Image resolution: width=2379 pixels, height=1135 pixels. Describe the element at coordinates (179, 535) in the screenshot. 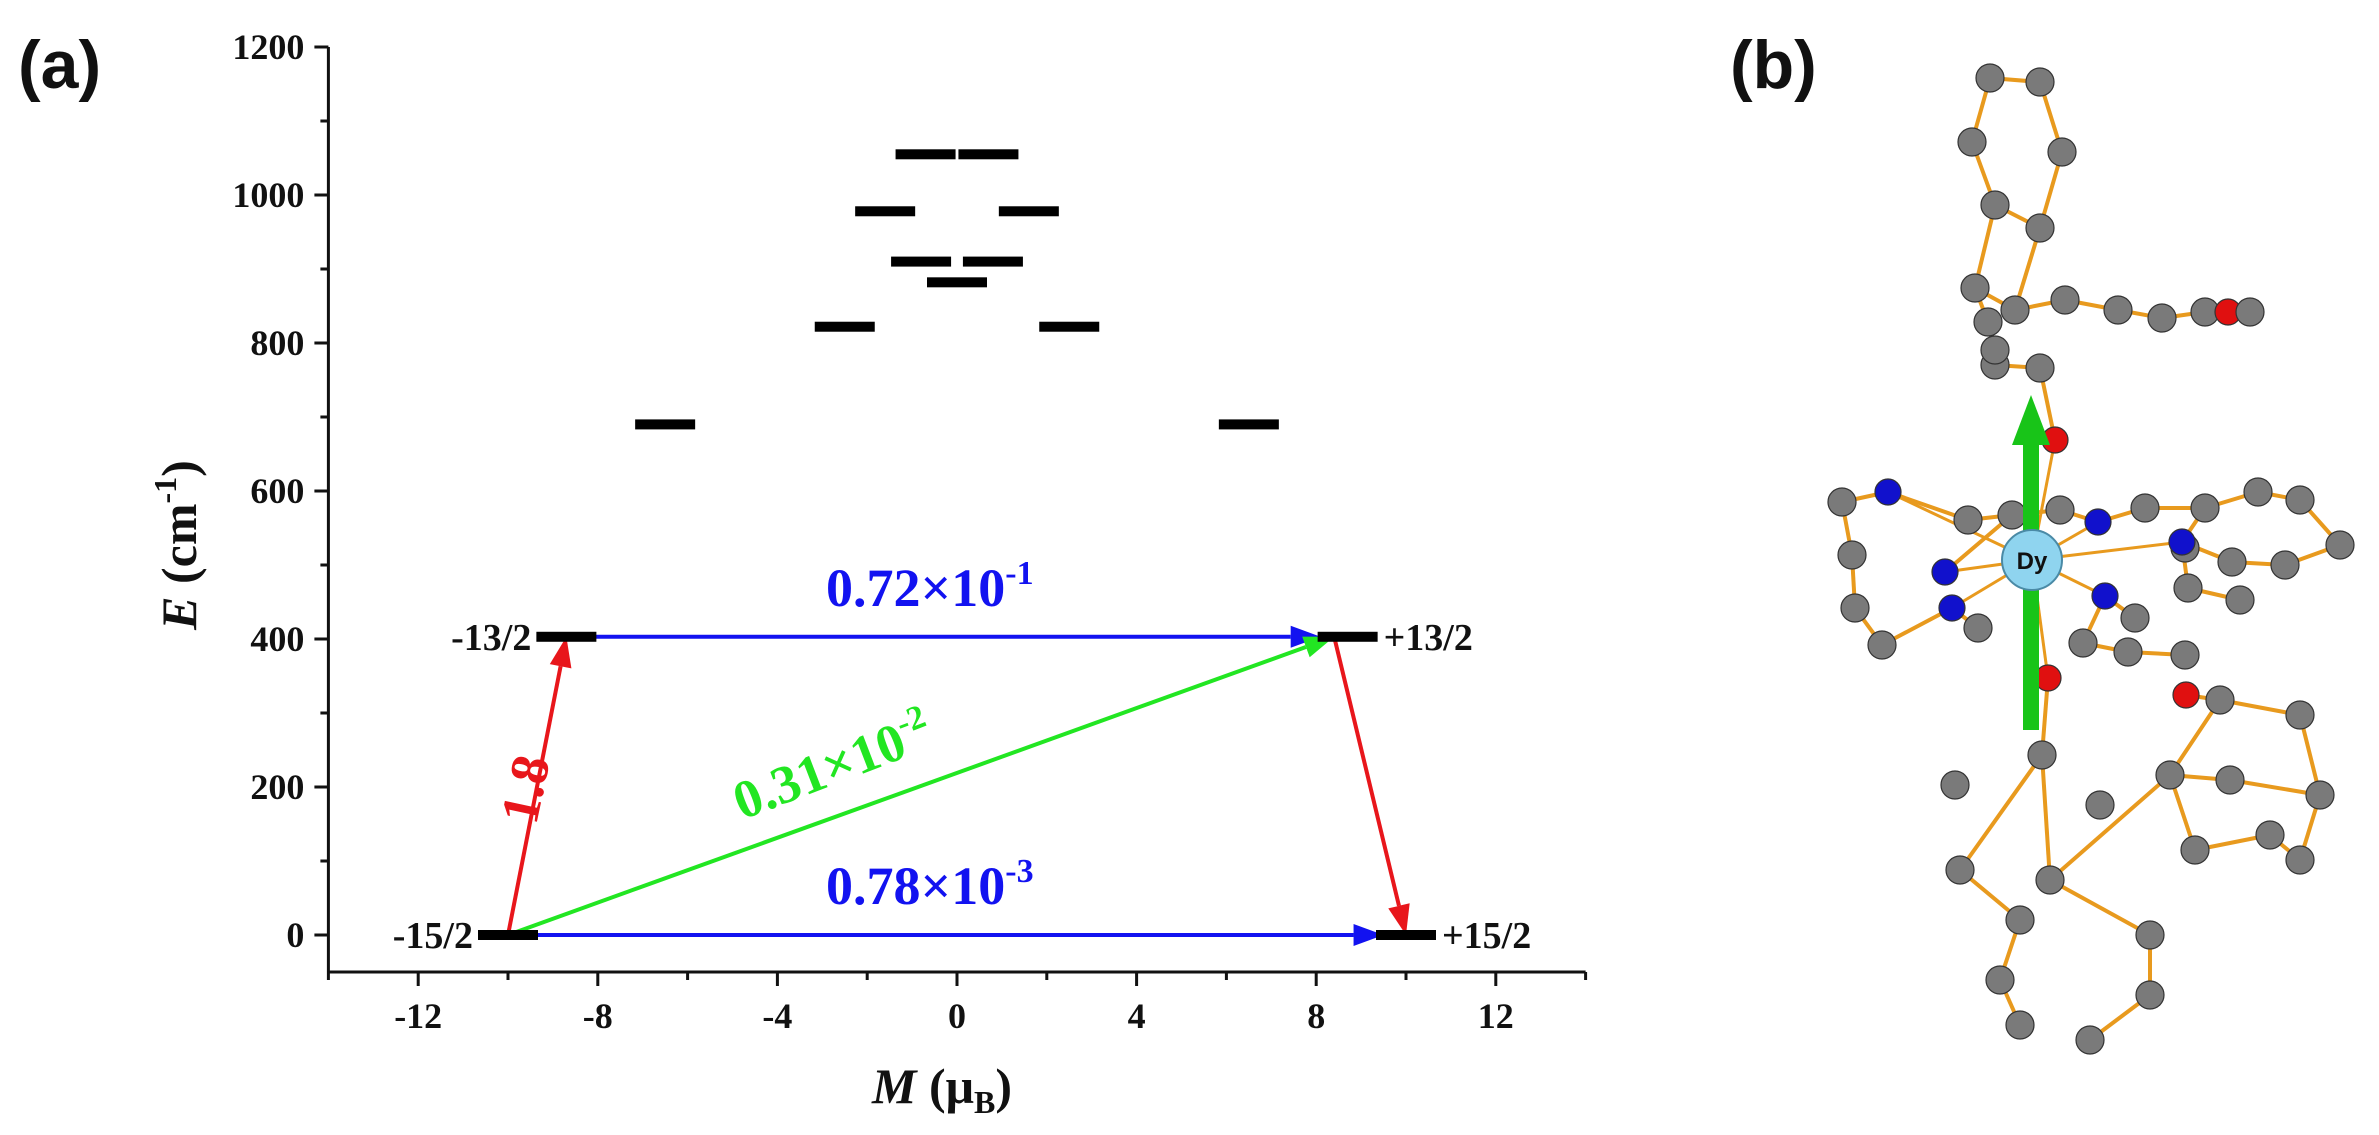

I see `y-axis-unit: cm` at that location.